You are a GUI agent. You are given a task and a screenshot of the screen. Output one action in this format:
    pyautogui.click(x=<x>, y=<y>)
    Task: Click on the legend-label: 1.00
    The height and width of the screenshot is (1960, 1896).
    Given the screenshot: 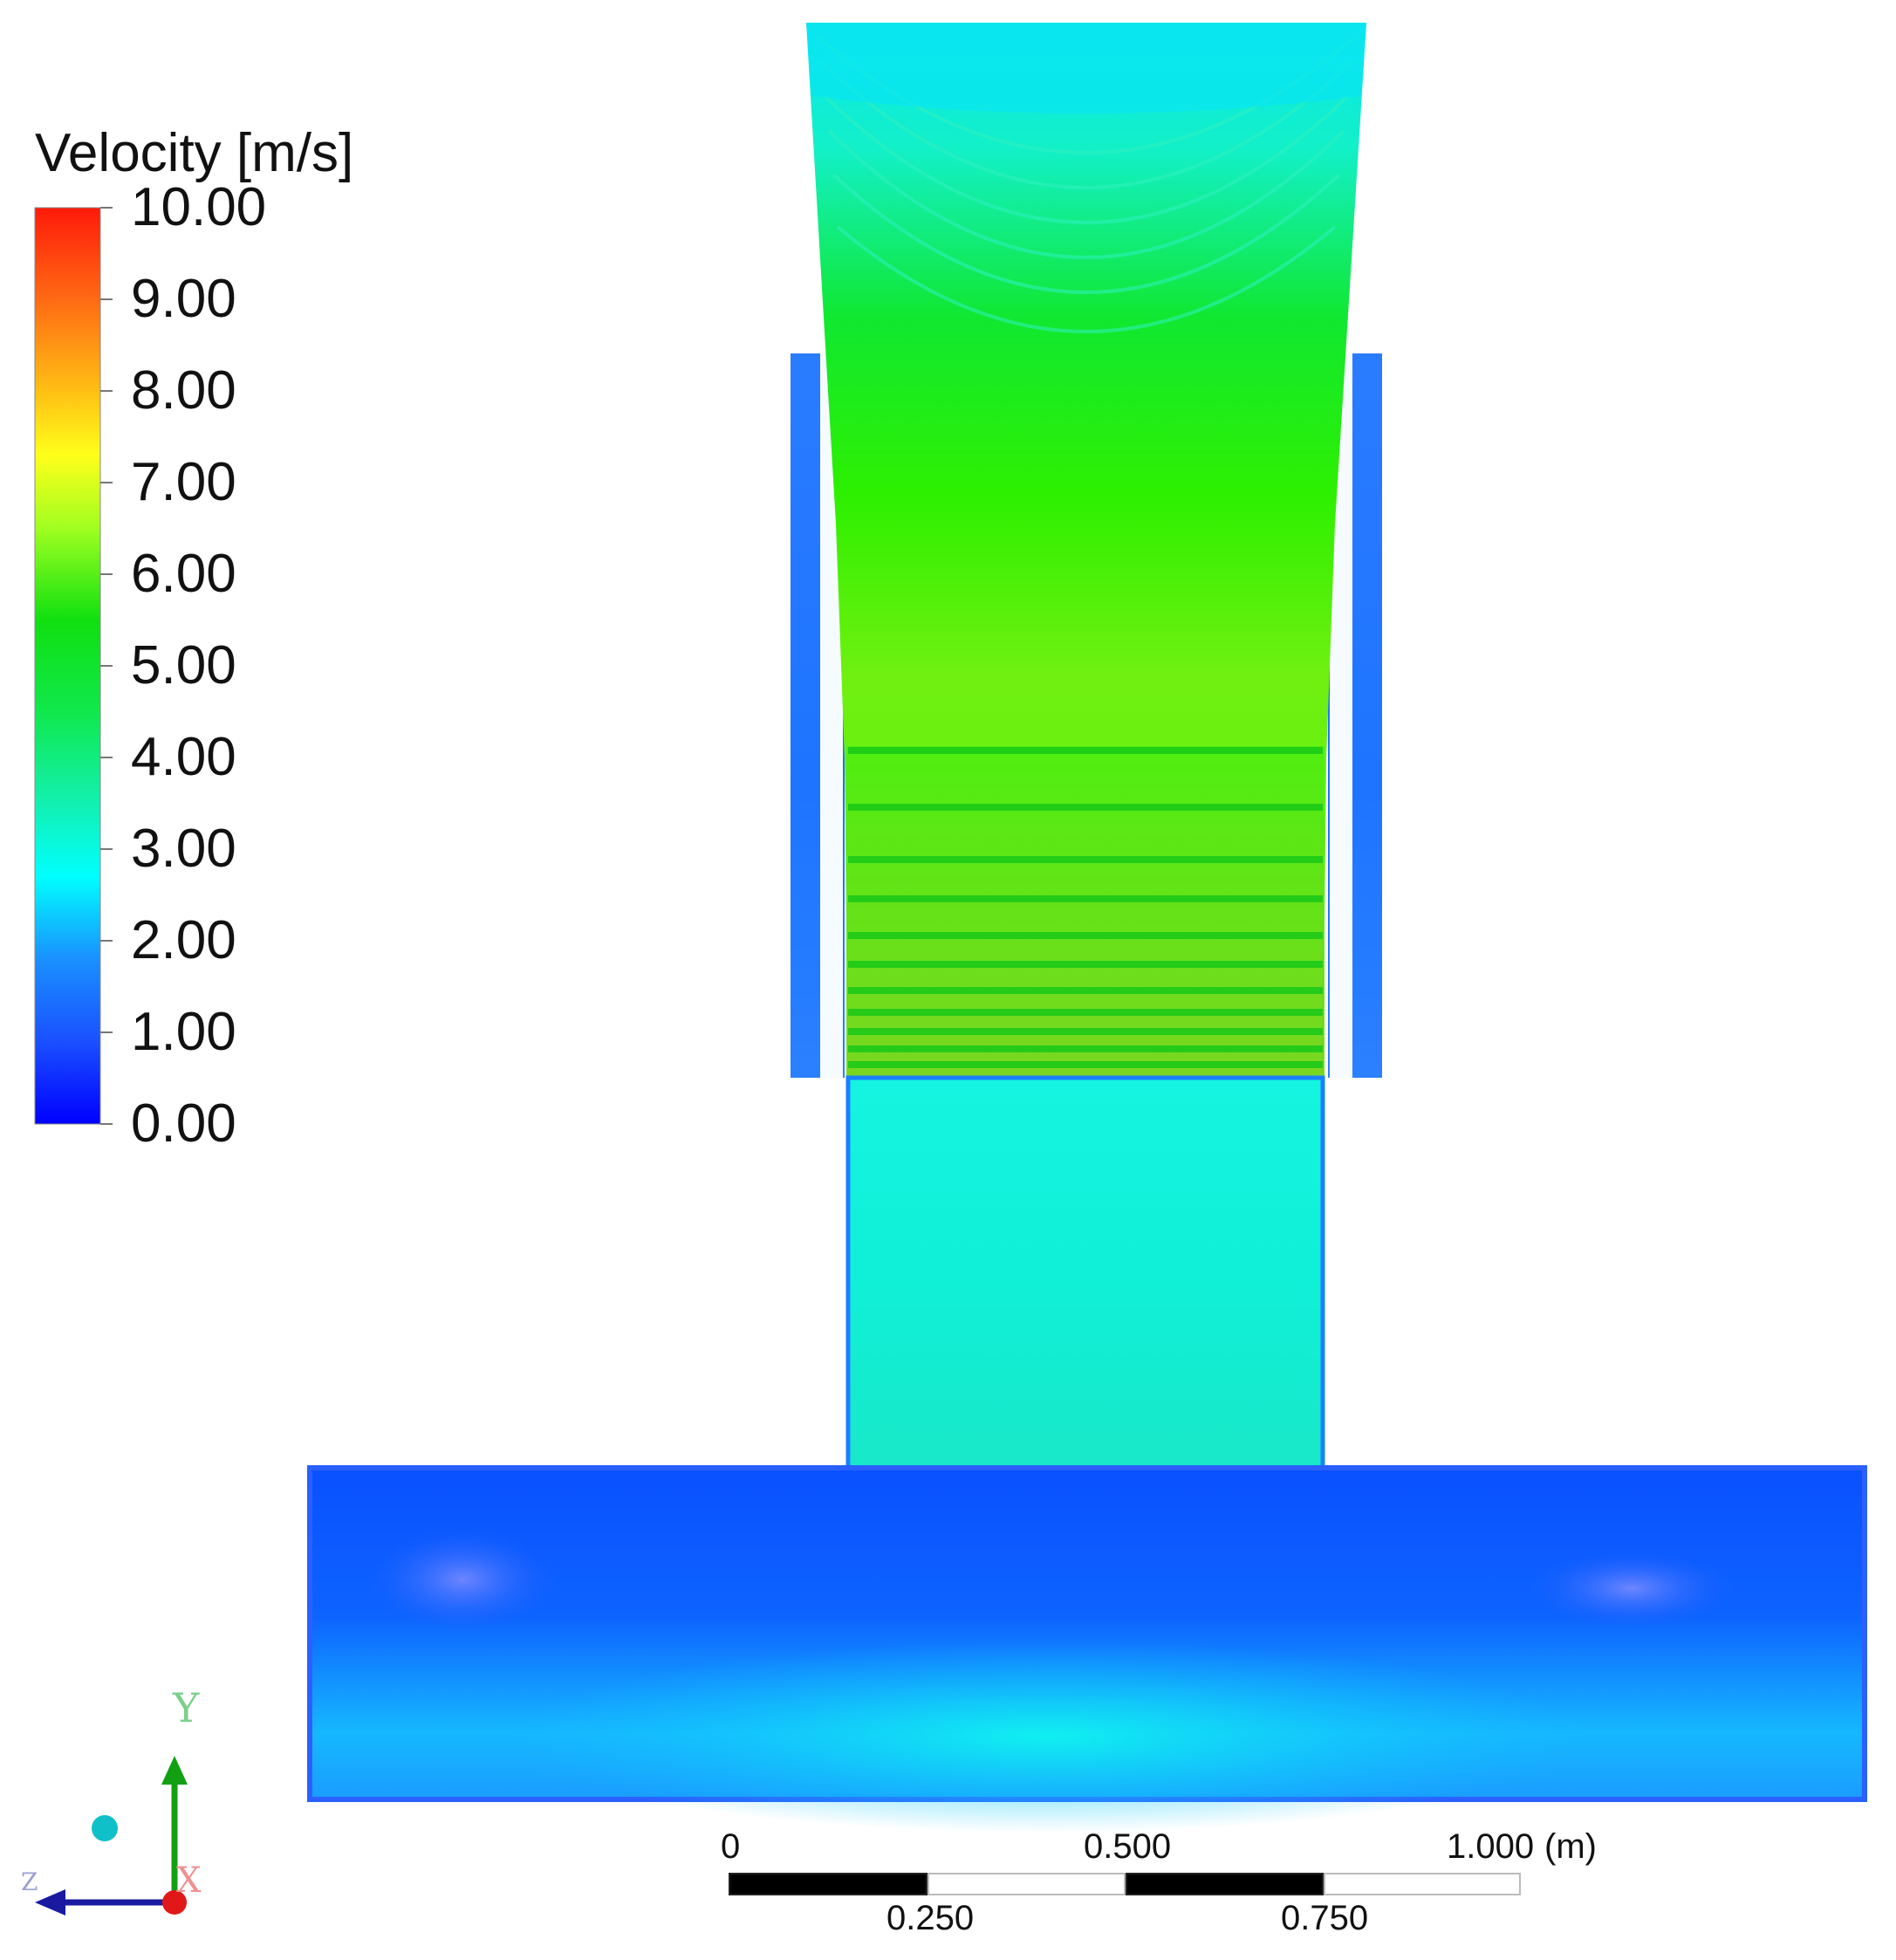 What is the action you would take?
    pyautogui.click(x=183, y=1032)
    